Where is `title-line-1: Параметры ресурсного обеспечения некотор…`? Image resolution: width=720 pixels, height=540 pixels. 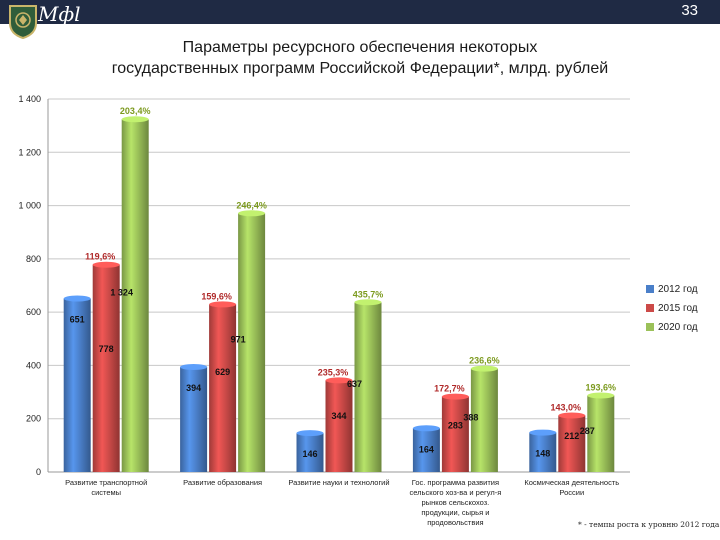 title-line-1: Параметры ресурсного обеспечения некотор… is located at coordinates (360, 47).